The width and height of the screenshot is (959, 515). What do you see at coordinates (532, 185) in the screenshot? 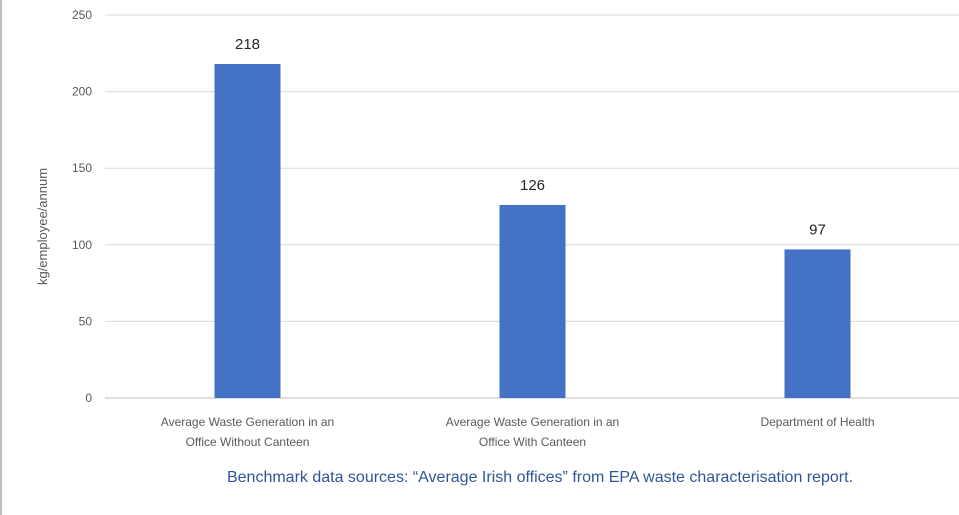
I see `data-label: 126` at bounding box center [532, 185].